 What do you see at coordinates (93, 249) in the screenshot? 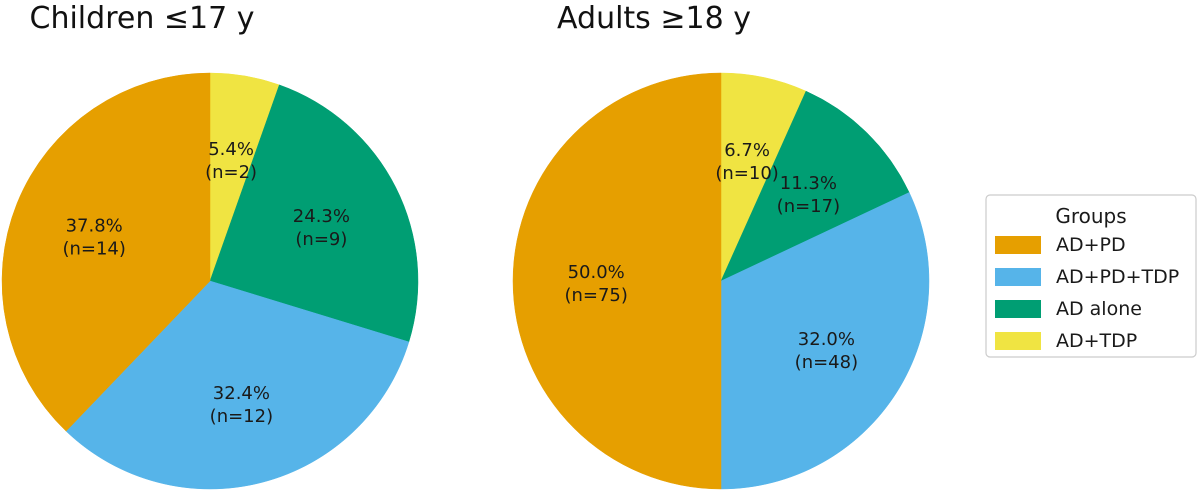
I see `slice-count-label: (n=14)` at bounding box center [93, 249].